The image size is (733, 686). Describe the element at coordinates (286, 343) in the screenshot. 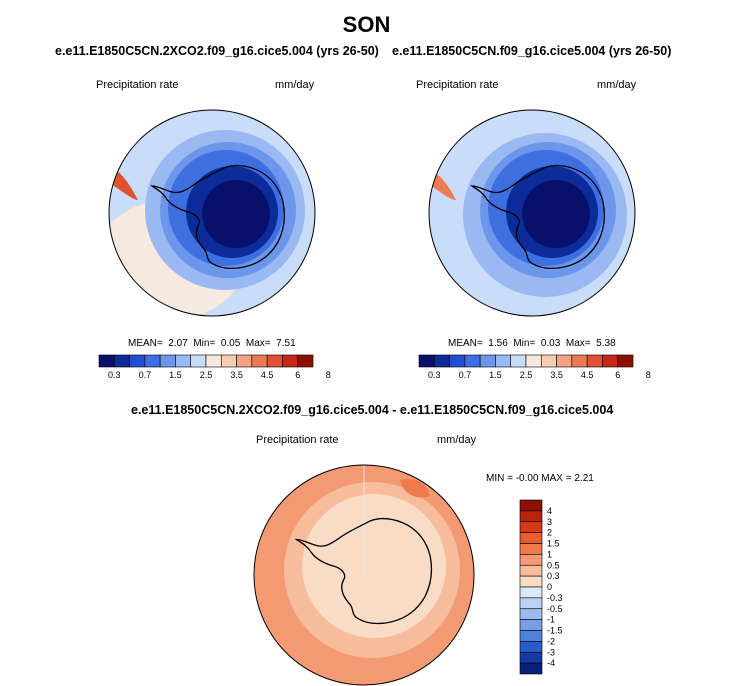

I see `panel-1-max: 7.51` at that location.